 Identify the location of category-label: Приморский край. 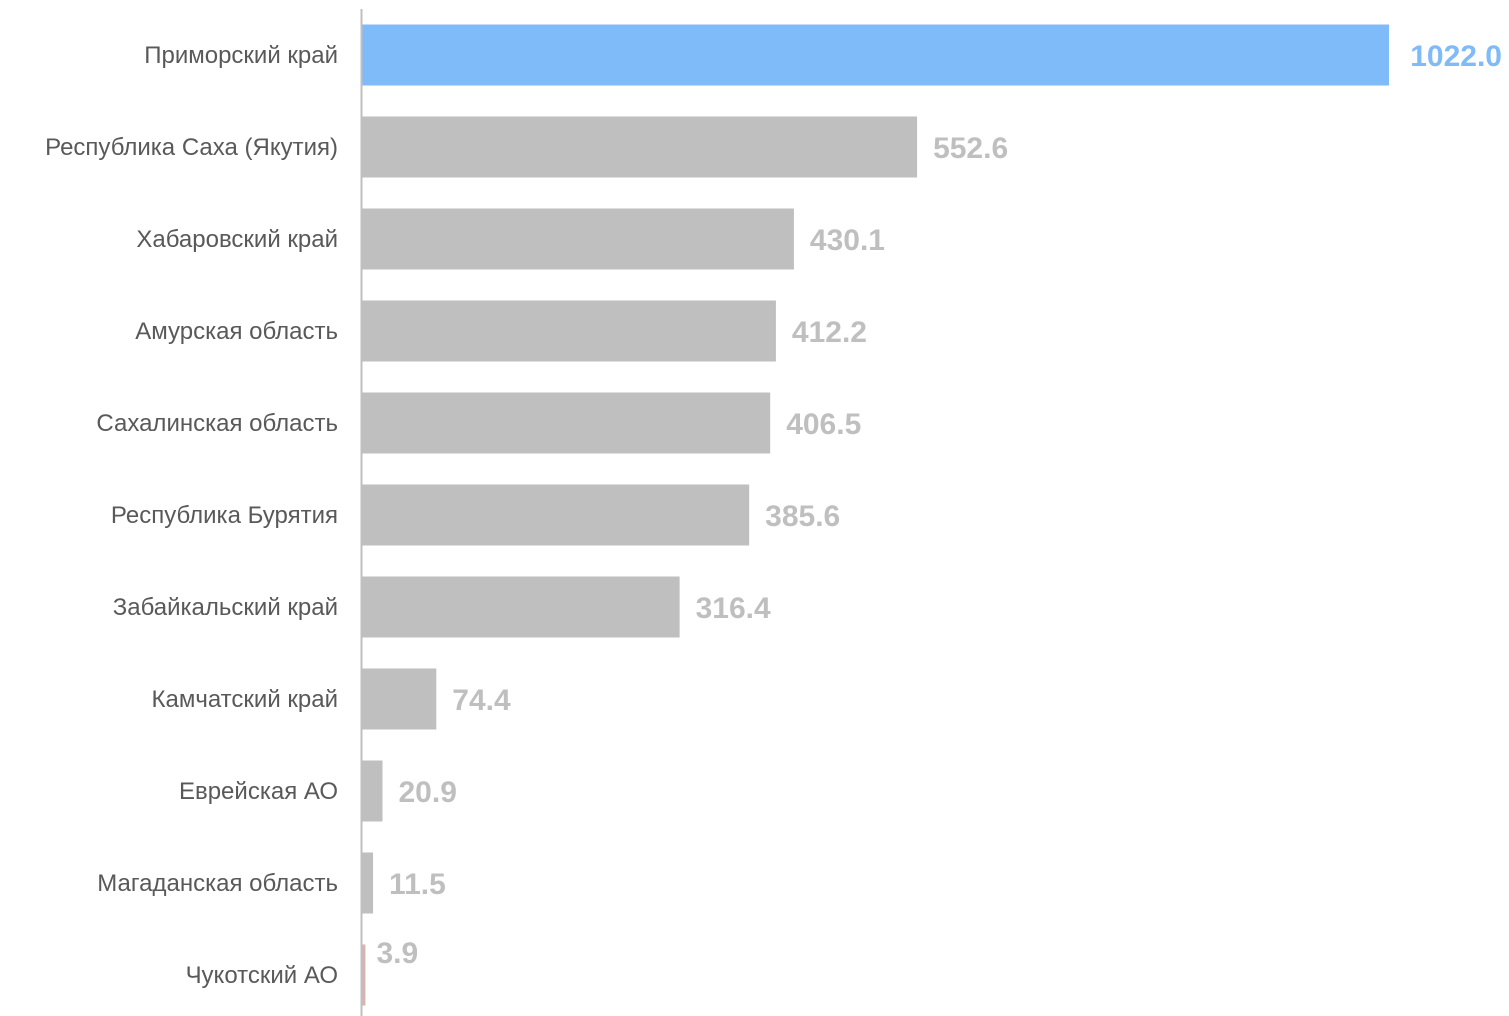
(241, 55).